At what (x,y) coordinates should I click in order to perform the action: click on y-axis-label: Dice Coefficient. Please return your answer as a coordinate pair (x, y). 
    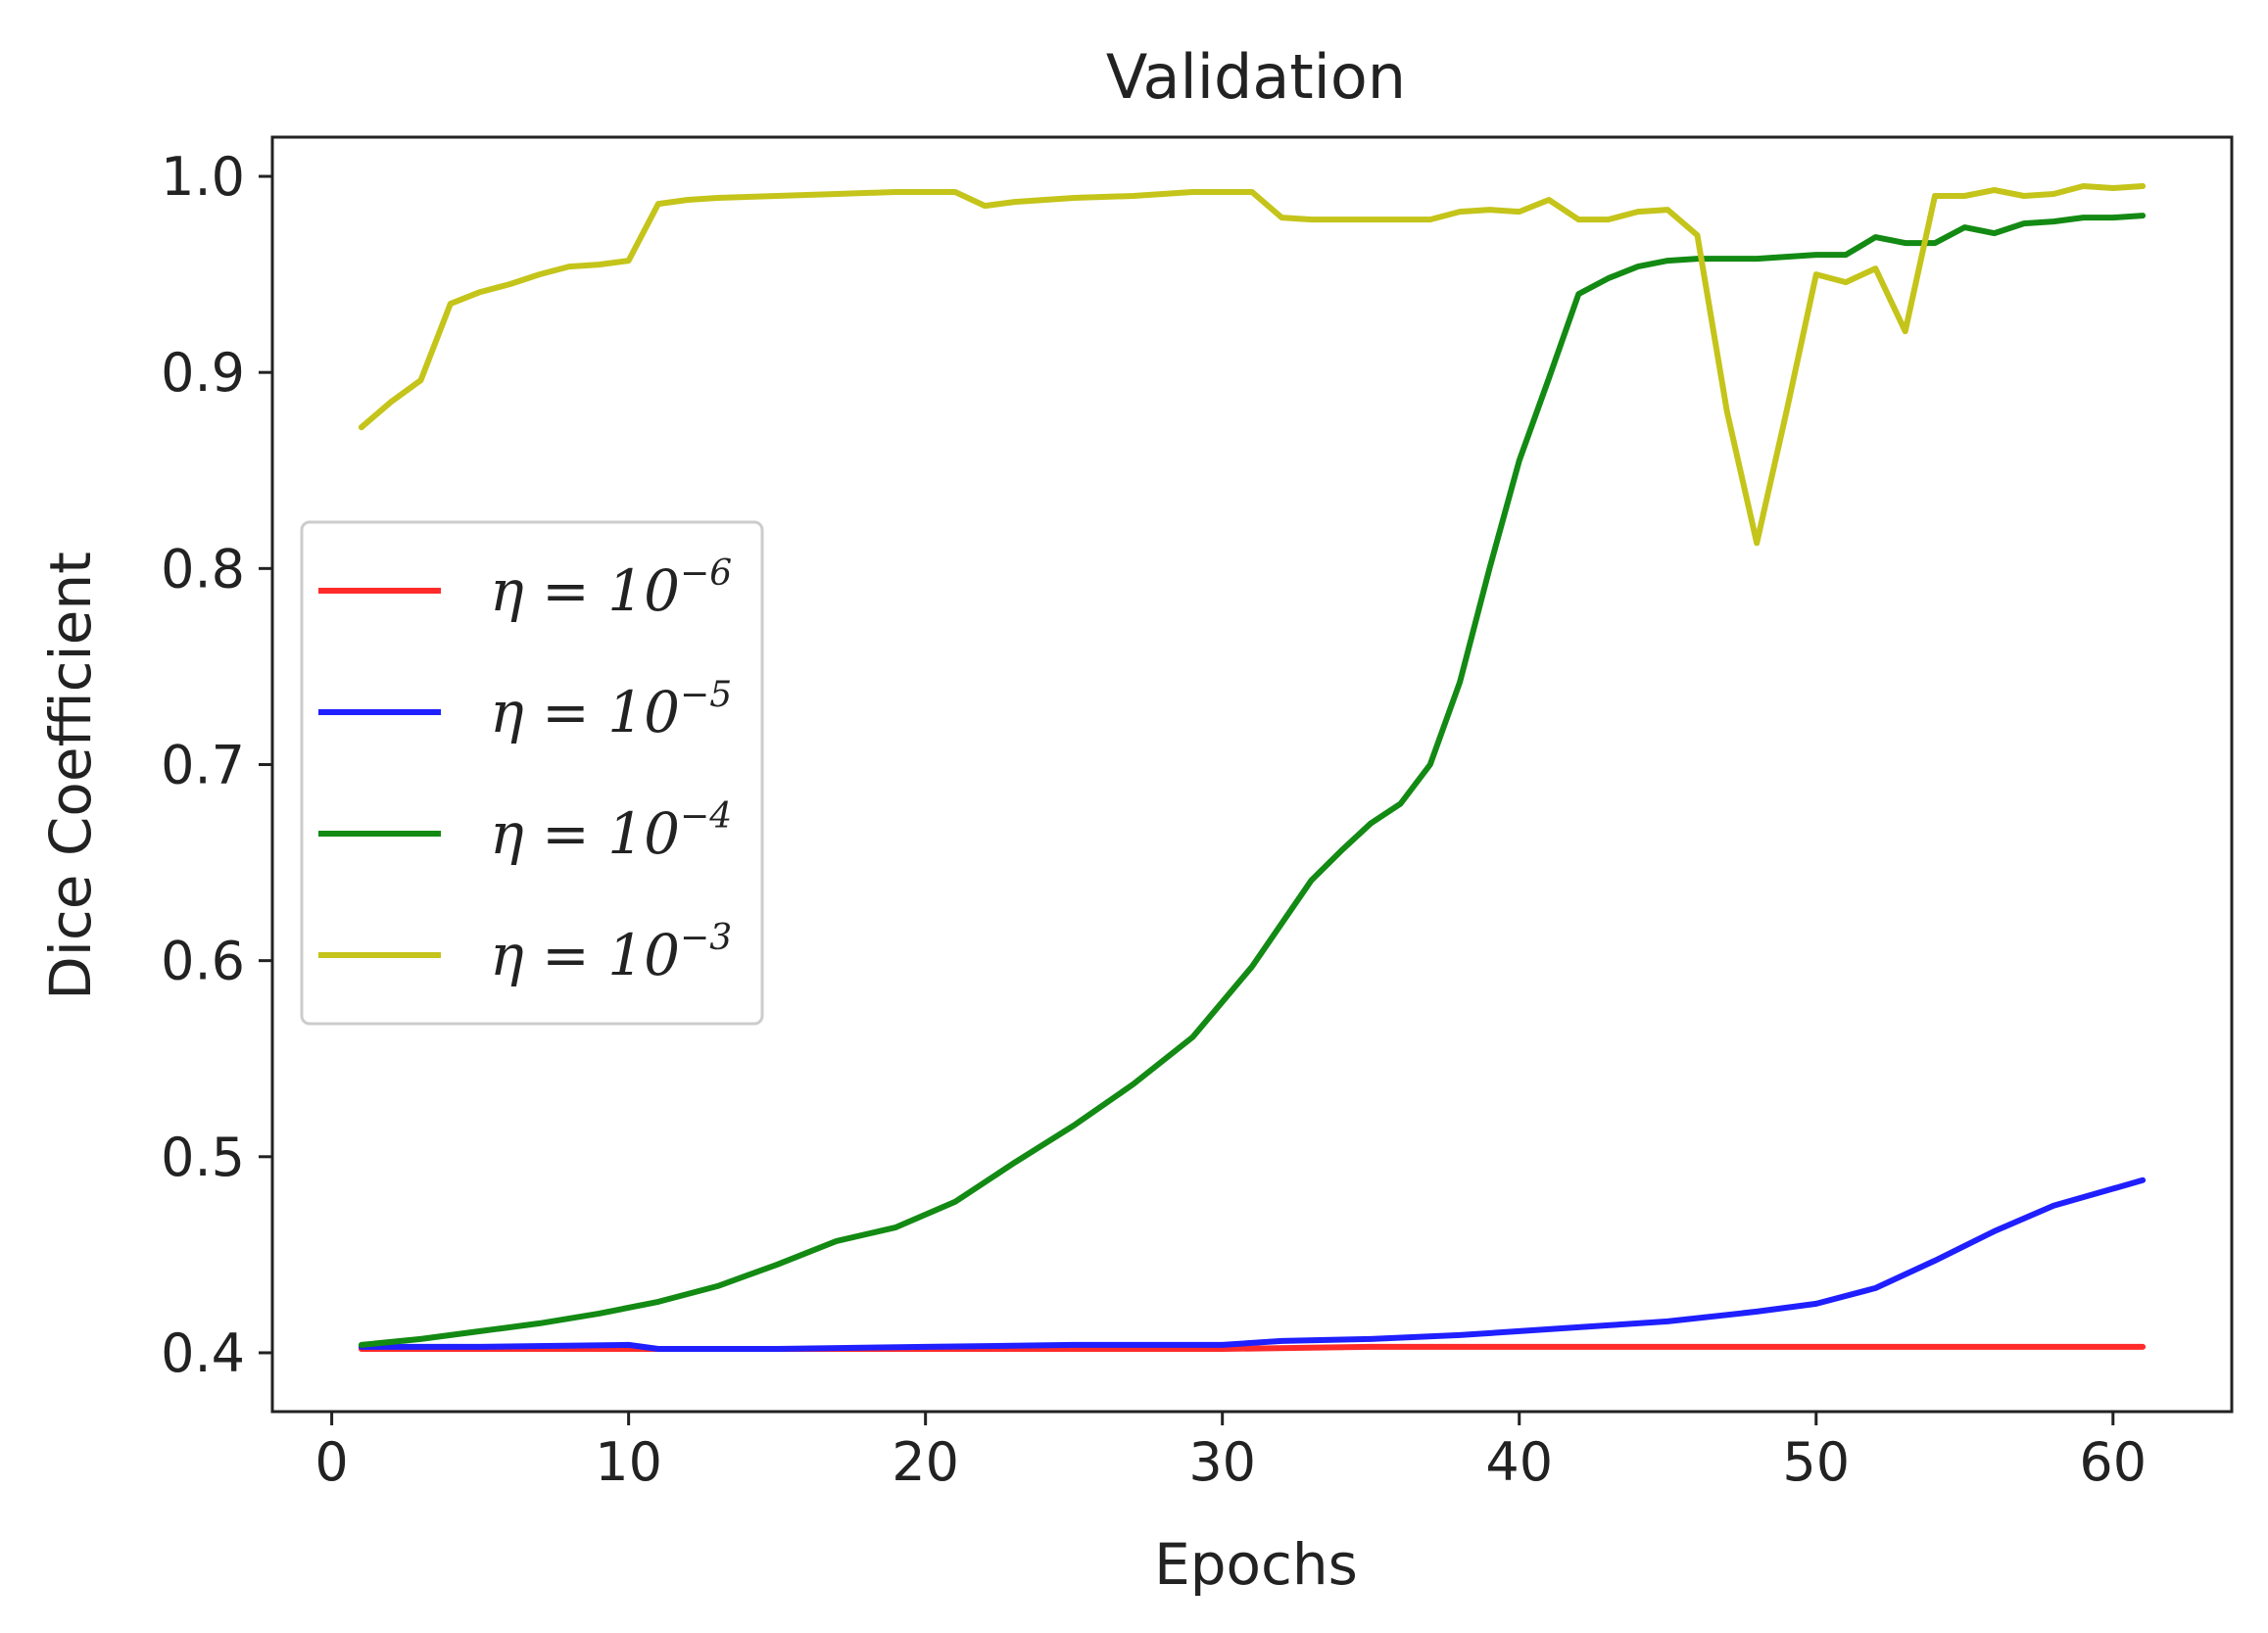
    Looking at the image, I should click on (70, 776).